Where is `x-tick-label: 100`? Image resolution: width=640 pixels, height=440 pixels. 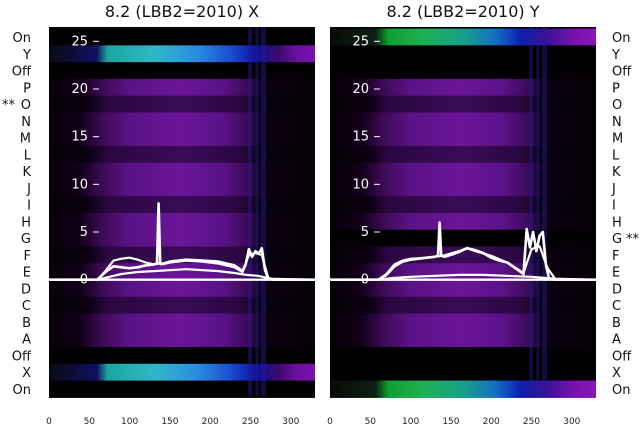
x-tick-label: 100 is located at coordinates (129, 422).